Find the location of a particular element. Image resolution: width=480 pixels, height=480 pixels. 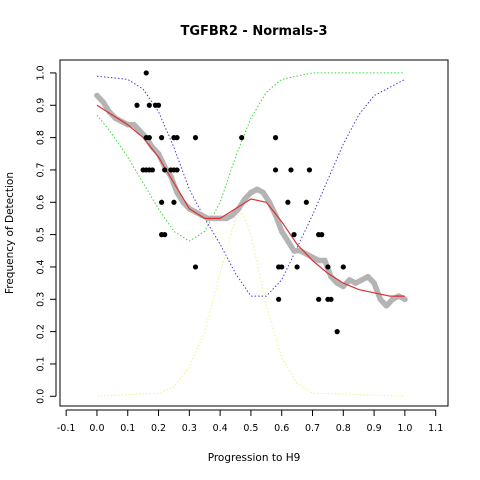

y-tick-label: 0.7 is located at coordinates (41, 169).